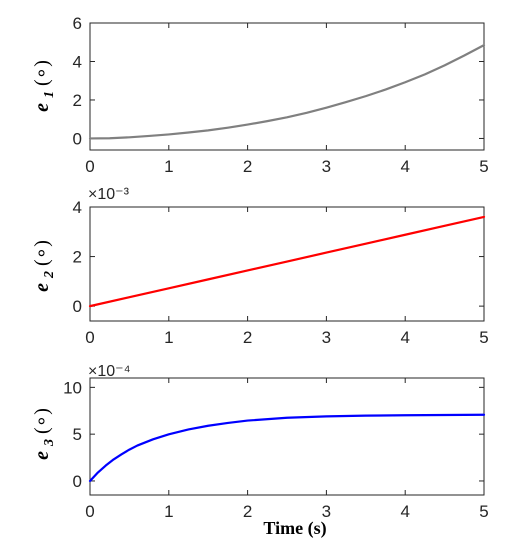 This screenshot has height=550, width=515. I want to click on panel-e1-ylabel-unit: (∘), so click(42, 73).